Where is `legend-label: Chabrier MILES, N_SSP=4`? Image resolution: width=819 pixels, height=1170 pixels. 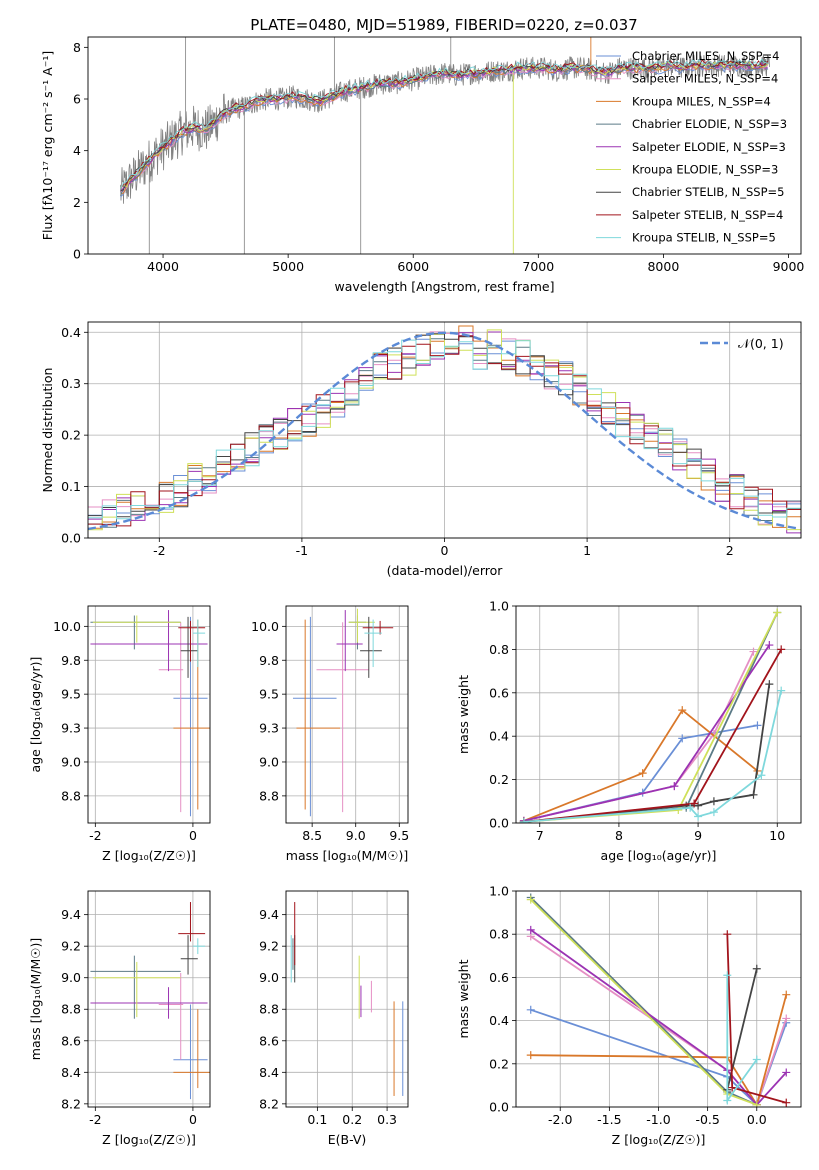
legend-label: Chabrier MILES, N_SSP=4 is located at coordinates (705, 56).